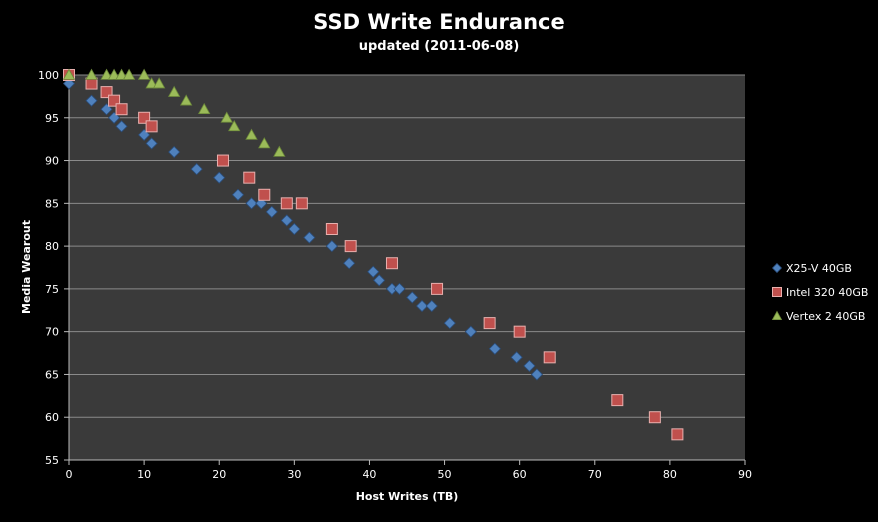 This screenshot has height=522, width=878. What do you see at coordinates (48, 75) in the screenshot?
I see `y-tick-label: 100` at bounding box center [48, 75].